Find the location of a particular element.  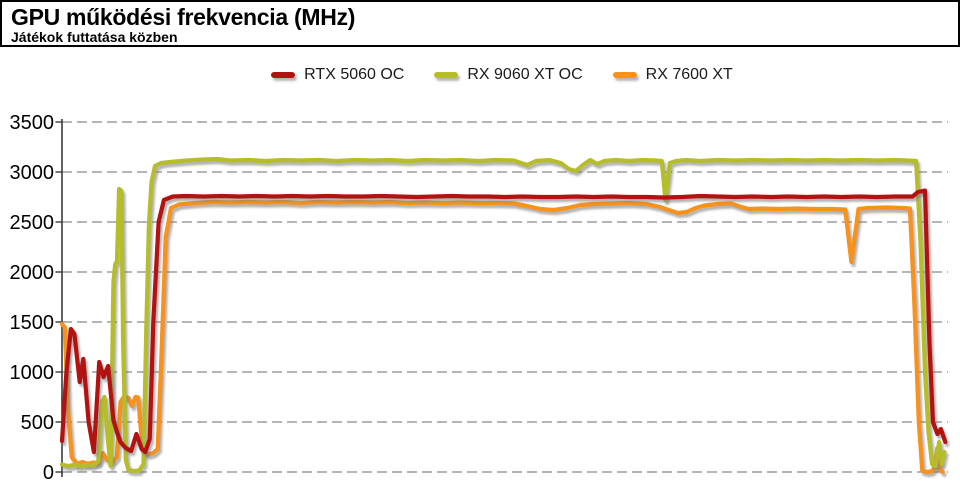

legend-item-rx-9060-xt-oc: RX 9060 XT OC is located at coordinates (508, 75).